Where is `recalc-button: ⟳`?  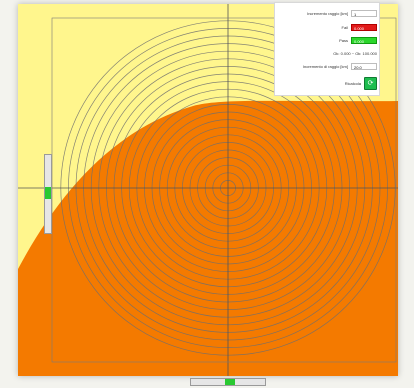
recalc-button: ⟳ is located at coordinates (370, 83).